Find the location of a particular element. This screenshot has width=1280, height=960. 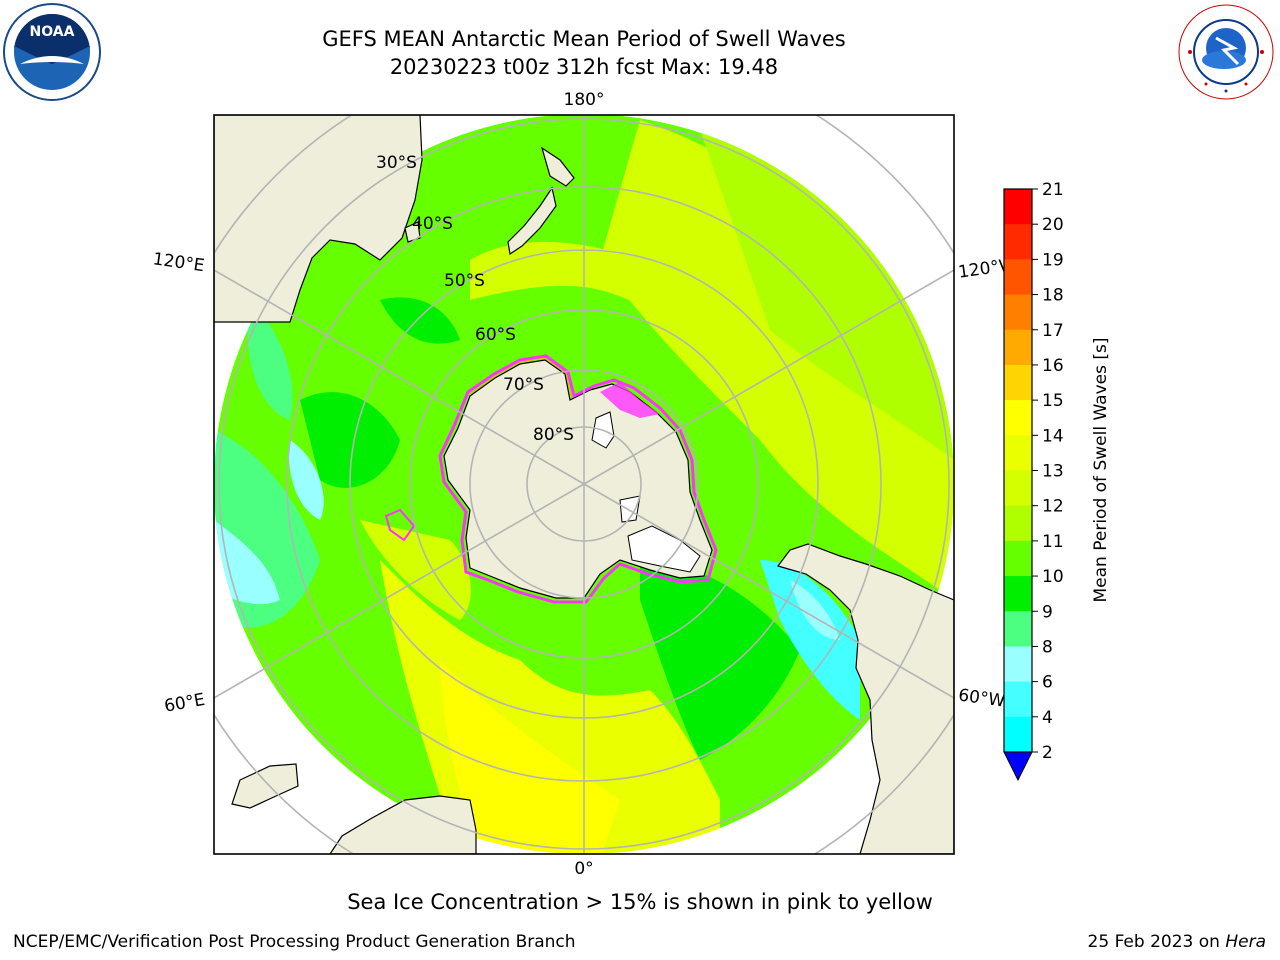

colorbar-tick-label: 9 is located at coordinates (1047, 612).